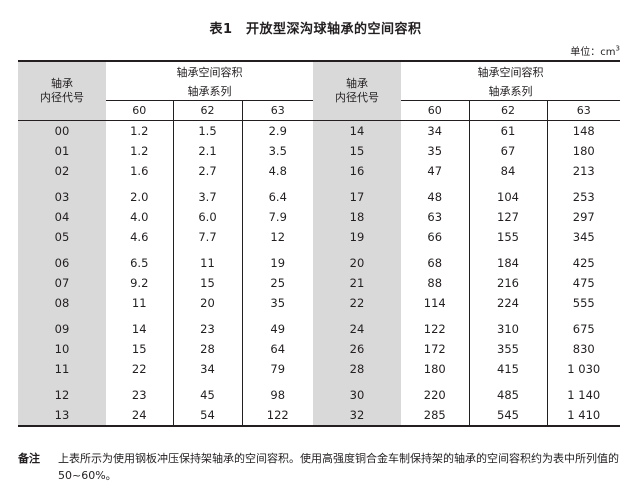  I want to click on left-bearing-code: 06, so click(62, 263).